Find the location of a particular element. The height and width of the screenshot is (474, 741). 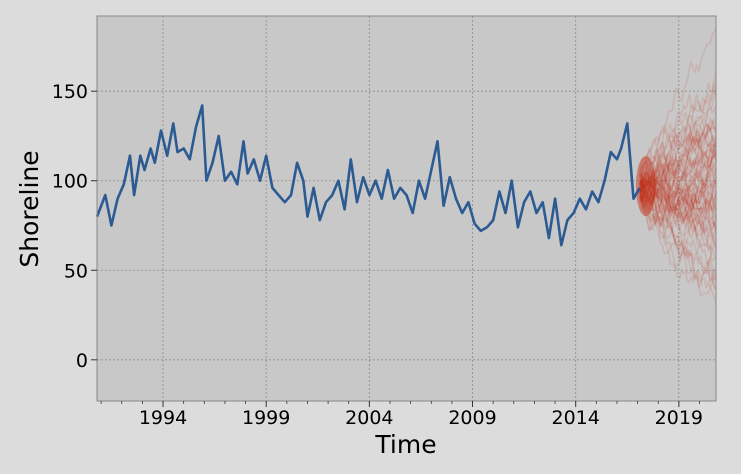

x-tick-label: 2019 is located at coordinates (679, 418).